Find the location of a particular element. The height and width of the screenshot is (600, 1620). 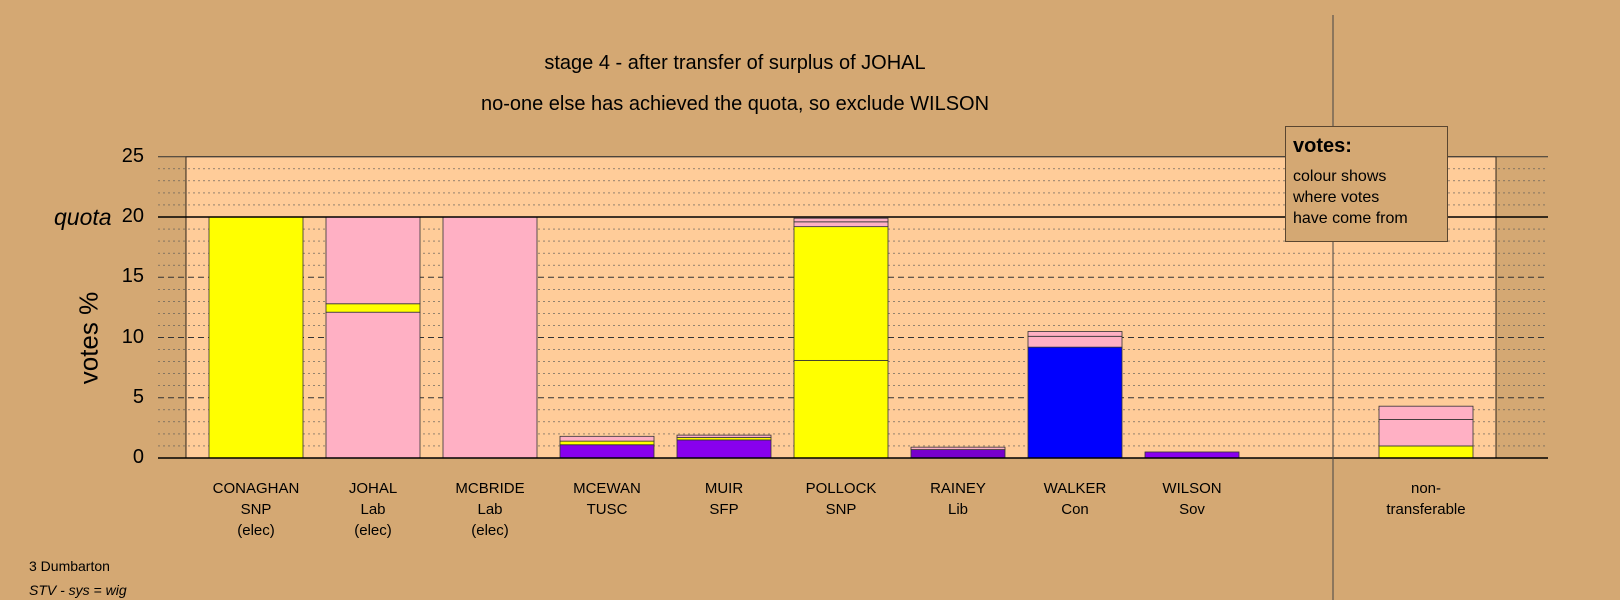

candidate-label: POLLOCK SNP is located at coordinates (841, 499).